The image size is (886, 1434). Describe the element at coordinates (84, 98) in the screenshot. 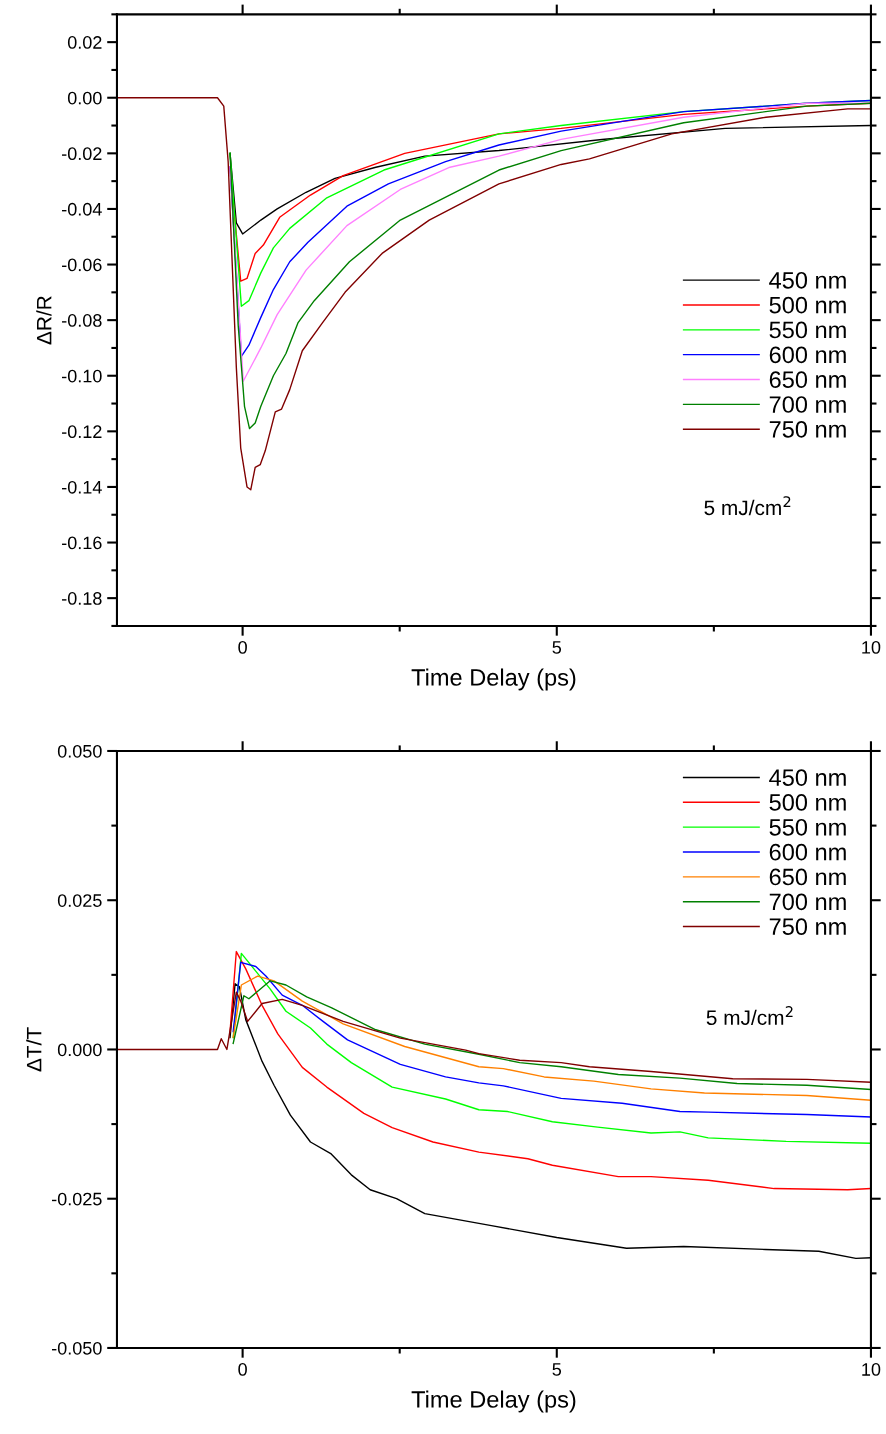

I see `y-tick-label: 0.00` at that location.